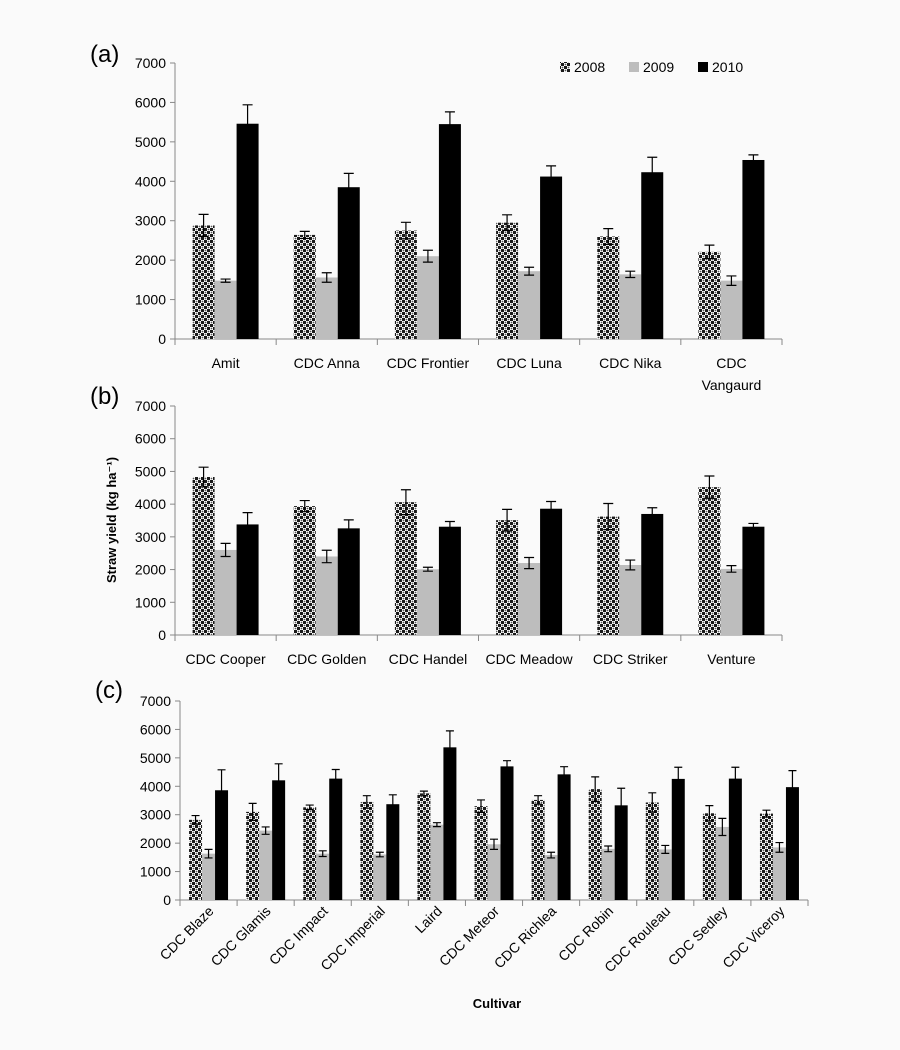 The image size is (900, 1050). I want to click on panel-c-category-label: CDC Blaze, so click(186, 933).